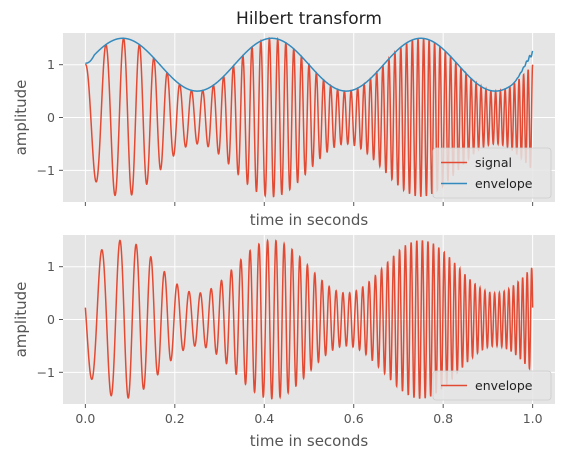 The width and height of the screenshot is (569, 460). I want to click on legend: signal envelope, so click(492, 173).